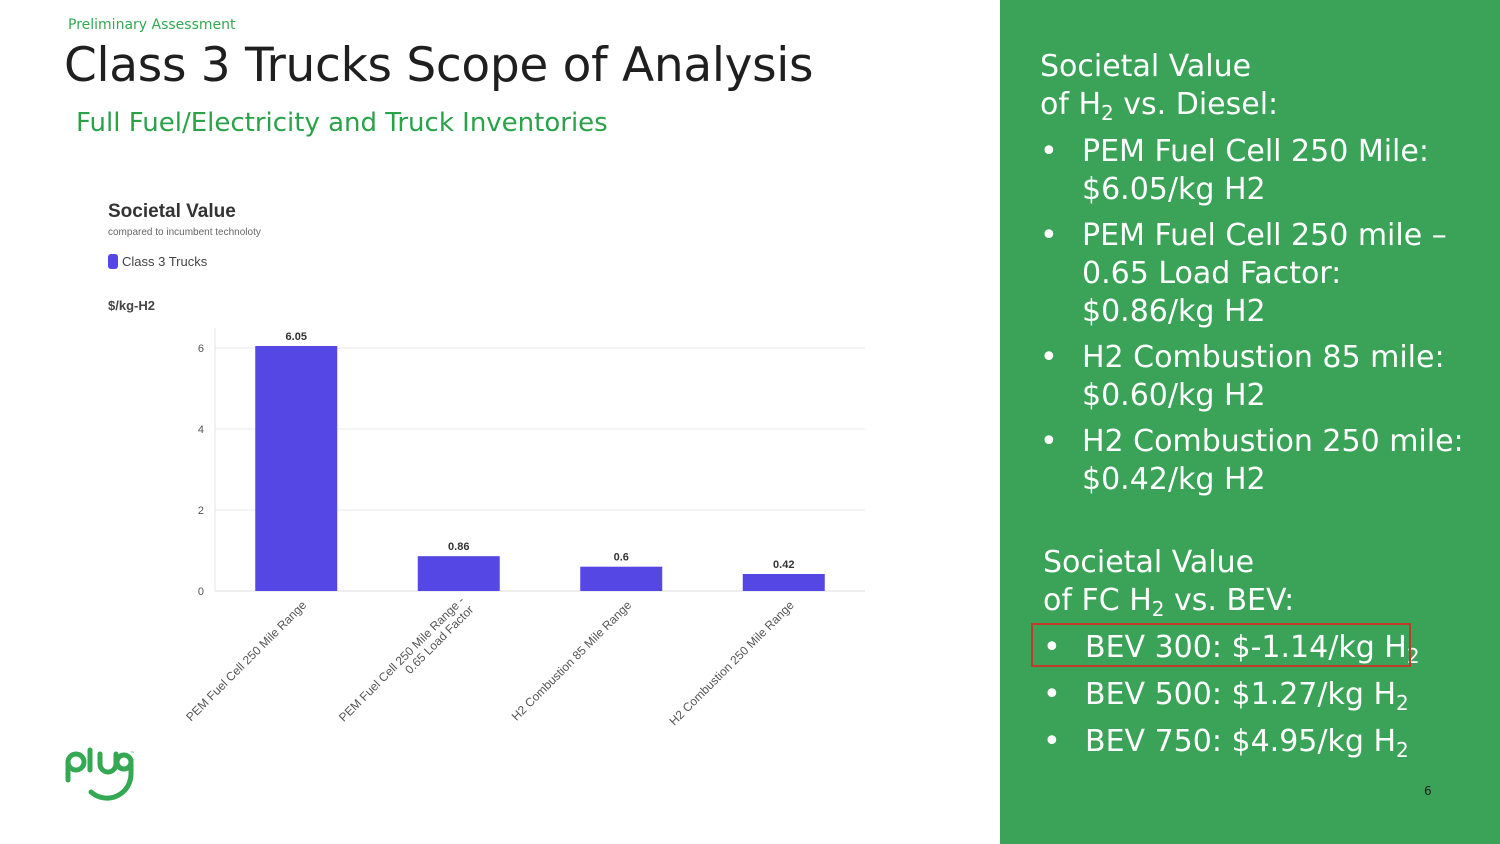  I want to click on x-tick-label-line: PEM Fuel Cell 250 Mile Range, so click(246, 661).